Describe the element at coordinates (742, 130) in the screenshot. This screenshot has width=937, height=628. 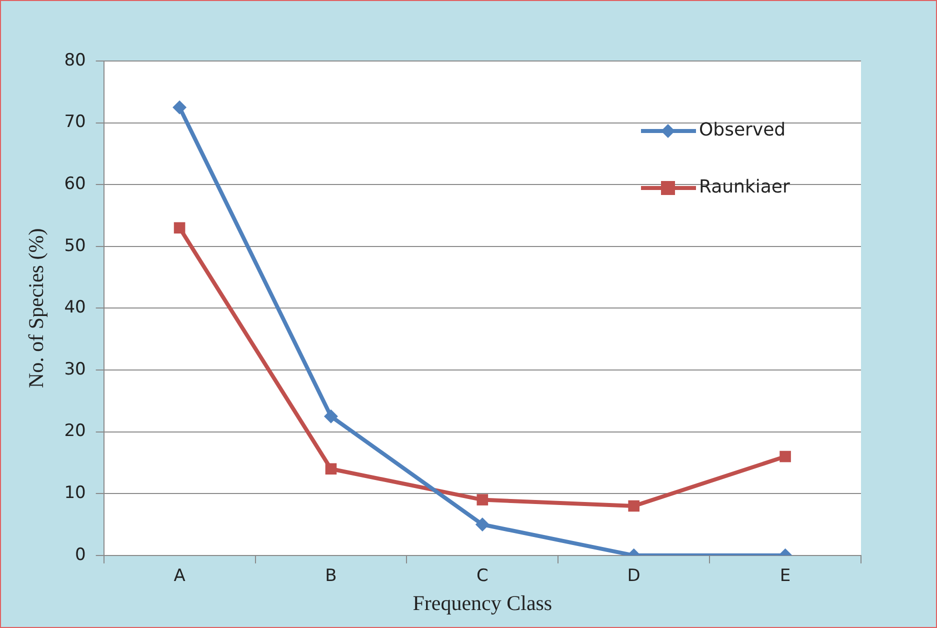
I see `legend-label: Observed` at that location.